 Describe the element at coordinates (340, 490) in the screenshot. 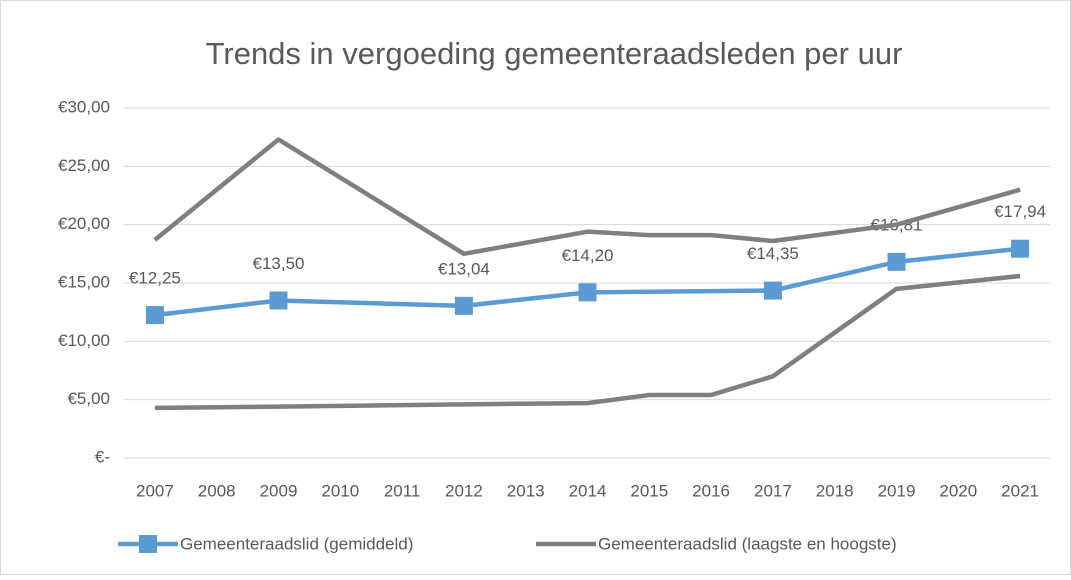

I see `x-tick-label: 2010` at that location.